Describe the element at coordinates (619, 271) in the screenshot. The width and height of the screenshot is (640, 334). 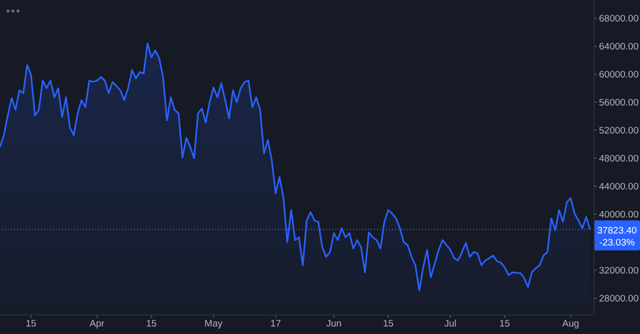
I see `y-tick-label: 32000.00` at that location.